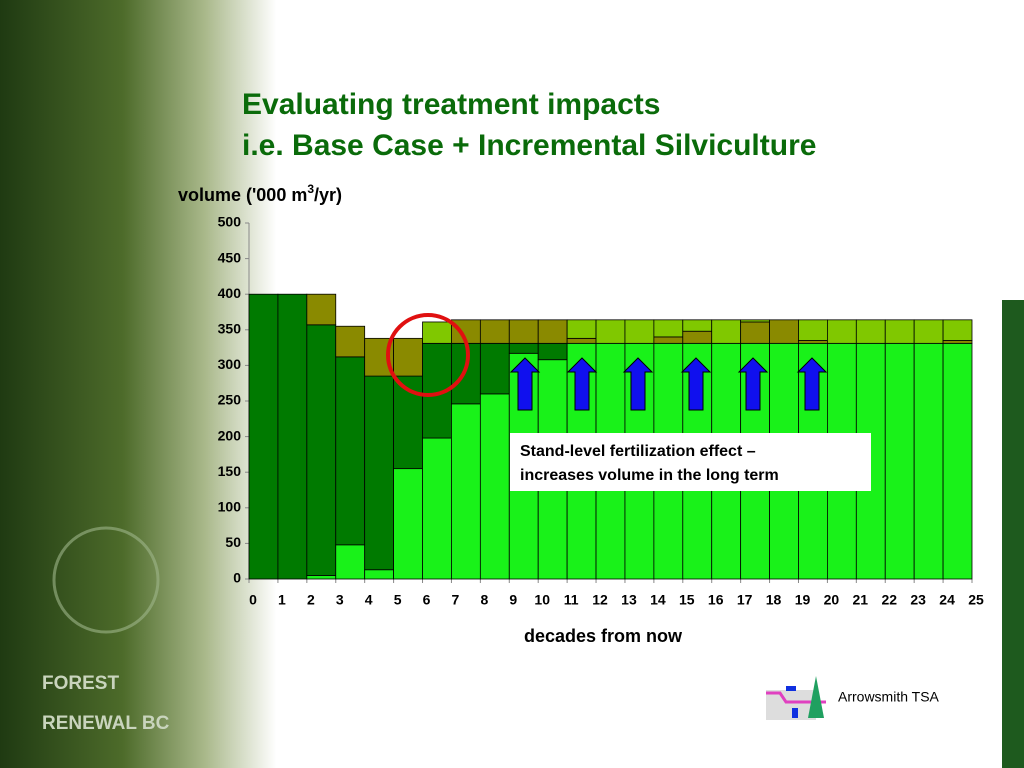 This screenshot has height=768, width=1024. I want to click on x-axis-label: decades from now, so click(603, 636).